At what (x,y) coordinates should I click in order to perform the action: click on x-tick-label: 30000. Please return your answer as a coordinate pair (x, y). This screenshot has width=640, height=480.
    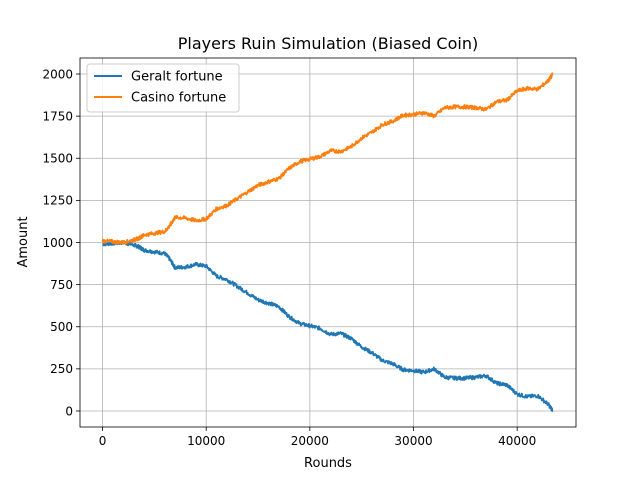
    Looking at the image, I should click on (413, 441).